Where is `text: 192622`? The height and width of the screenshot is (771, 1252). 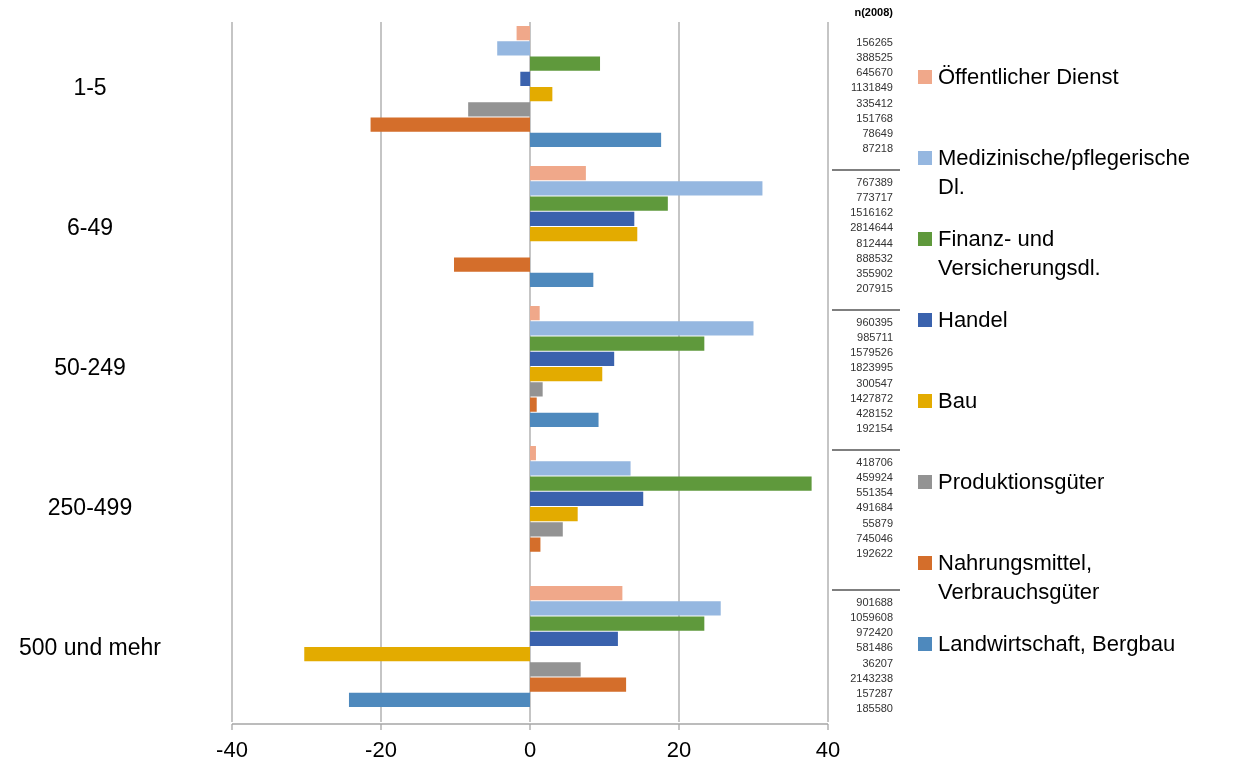
text: 192622 is located at coordinates (874, 553).